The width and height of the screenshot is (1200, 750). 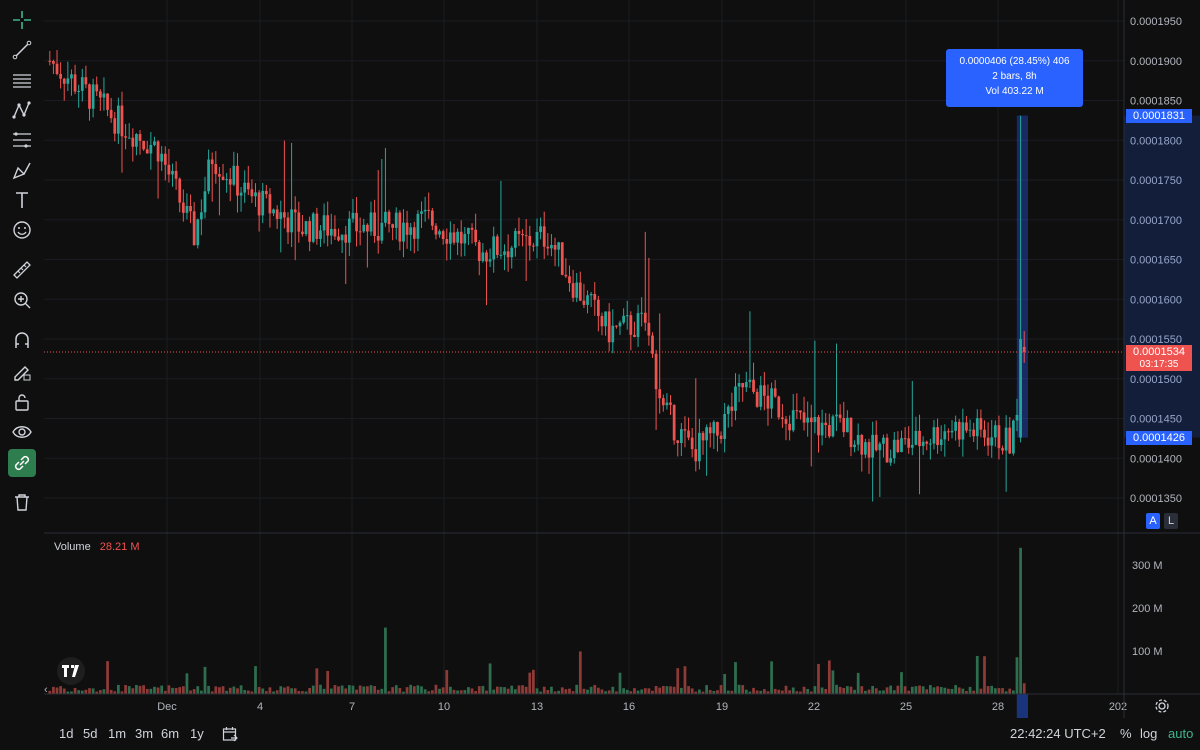 I want to click on range-1m: 1m, so click(x=117, y=733).